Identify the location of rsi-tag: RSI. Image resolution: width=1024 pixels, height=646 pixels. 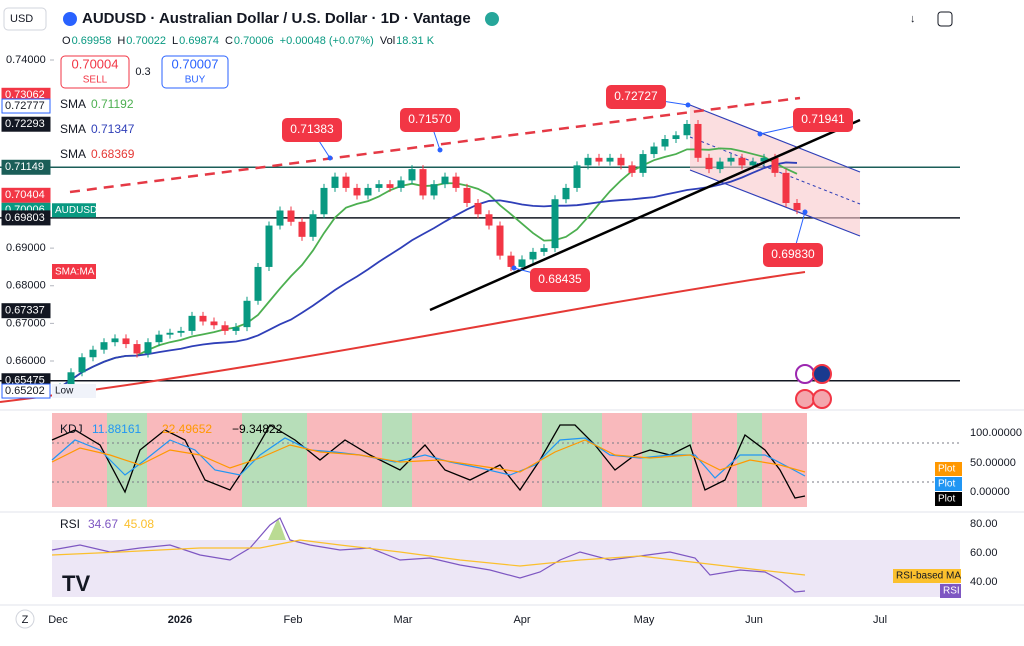
(951, 591).